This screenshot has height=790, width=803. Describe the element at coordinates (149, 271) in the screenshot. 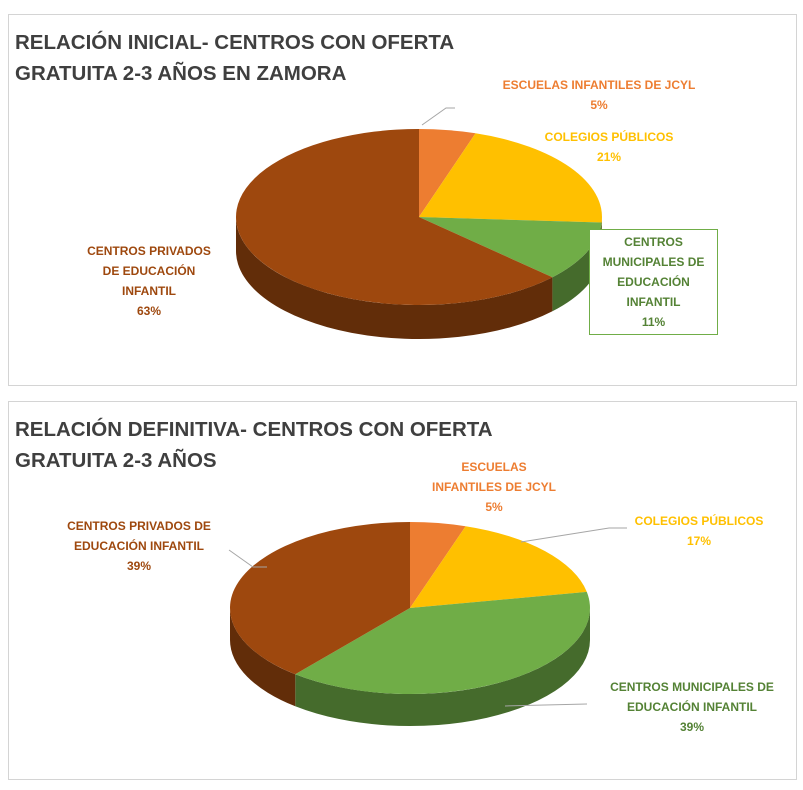

I see `data-label-line: DE EDUCACIÓN` at that location.